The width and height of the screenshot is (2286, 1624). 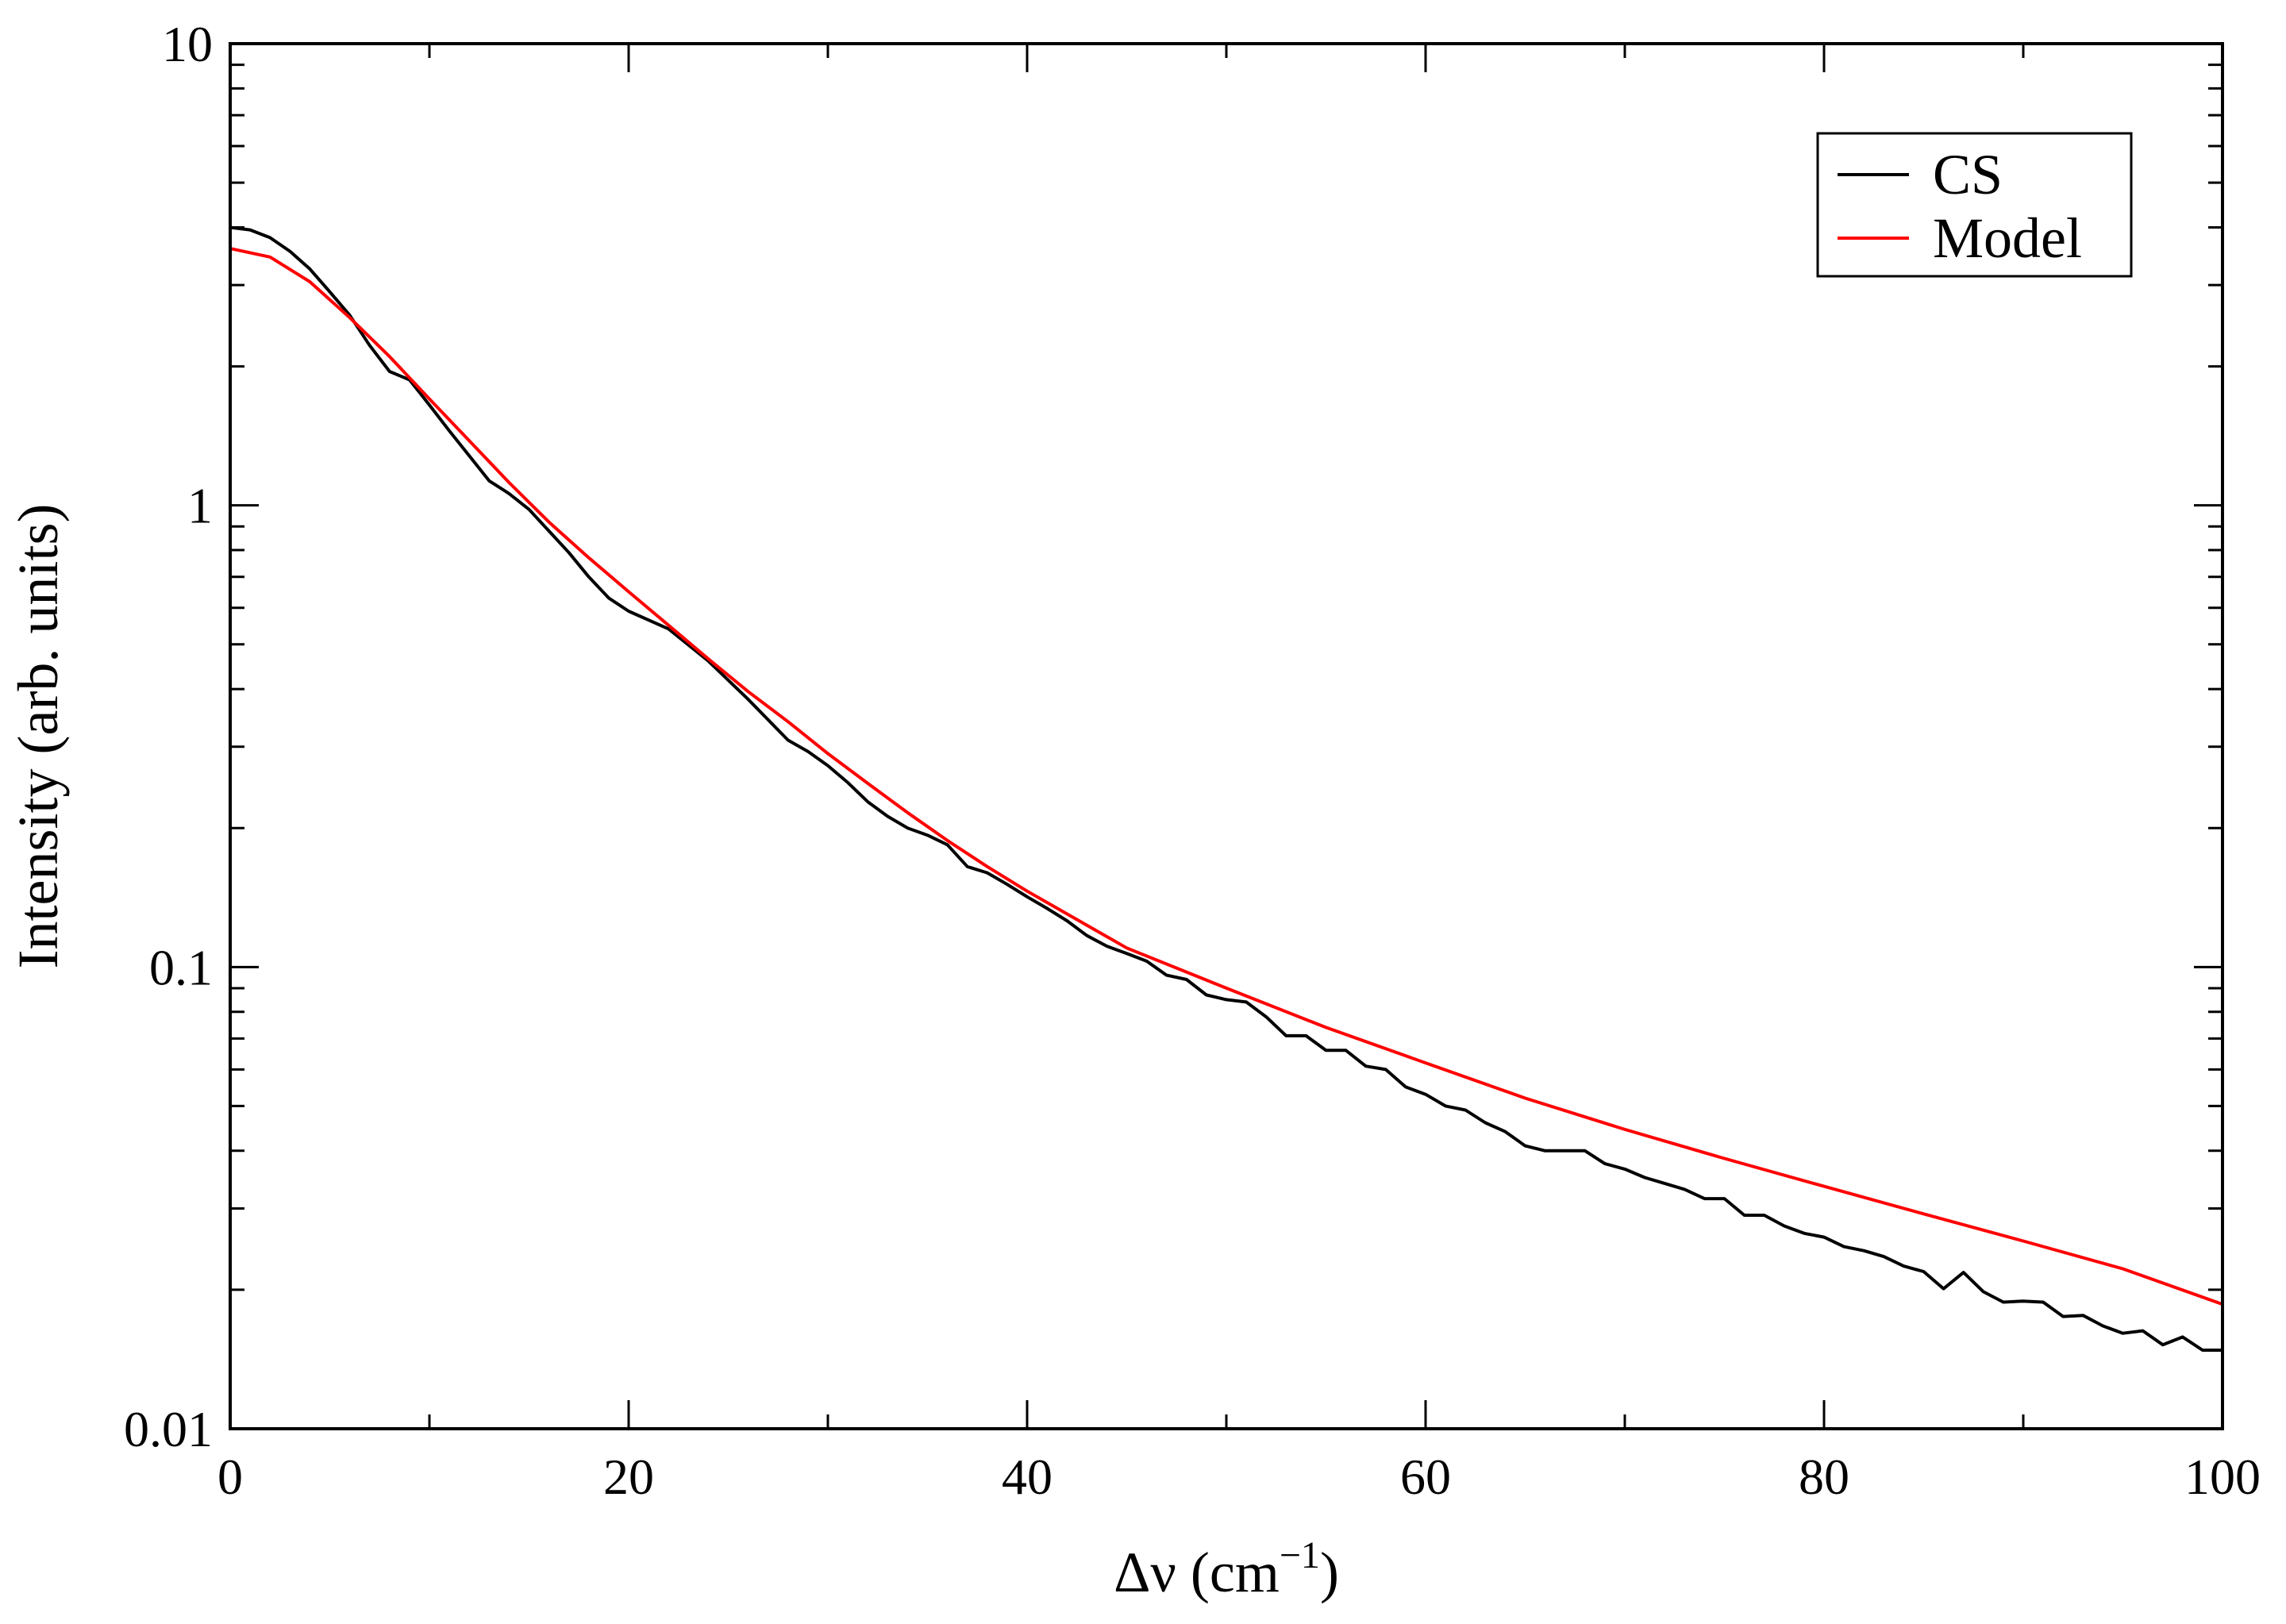 I want to click on y-axis-label: Intensity (arb. units), so click(x=38, y=736).